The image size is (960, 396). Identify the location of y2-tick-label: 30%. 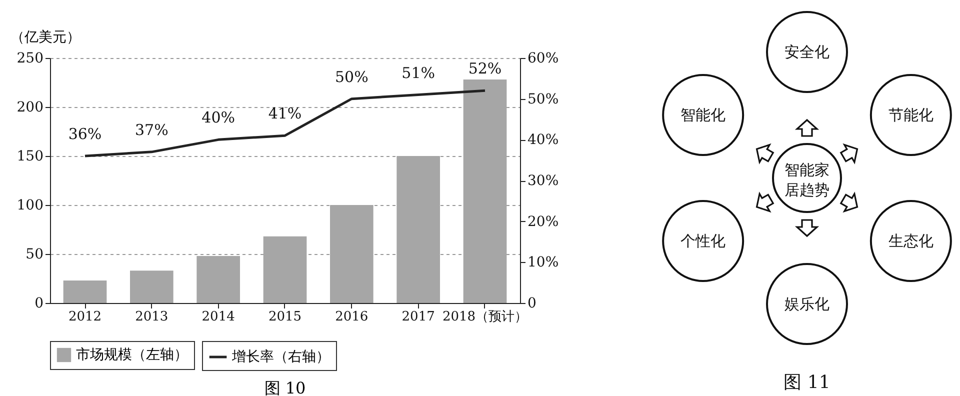
(543, 181).